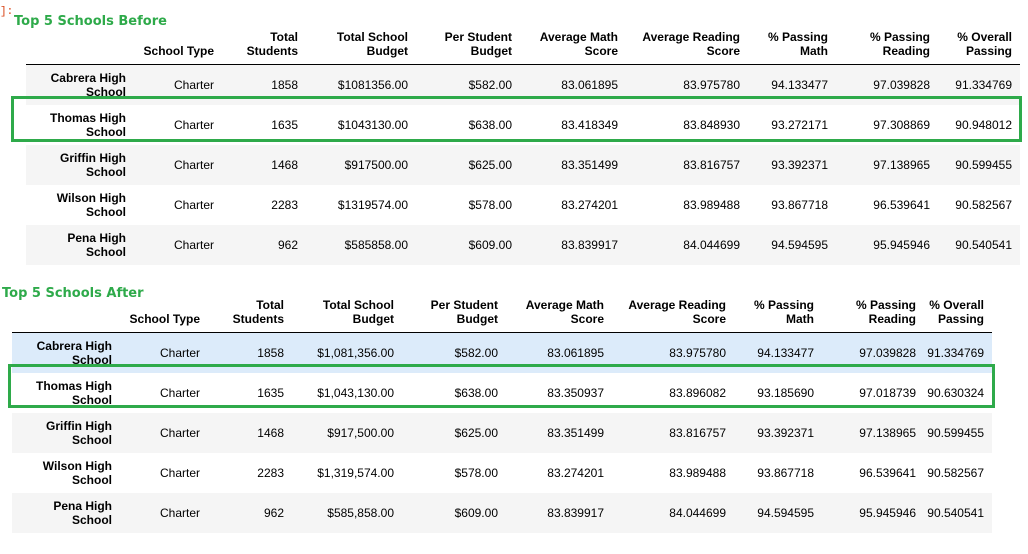 The height and width of the screenshot is (554, 1028). What do you see at coordinates (589, 124) in the screenshot?
I see `before-table-cell: 83.418349` at bounding box center [589, 124].